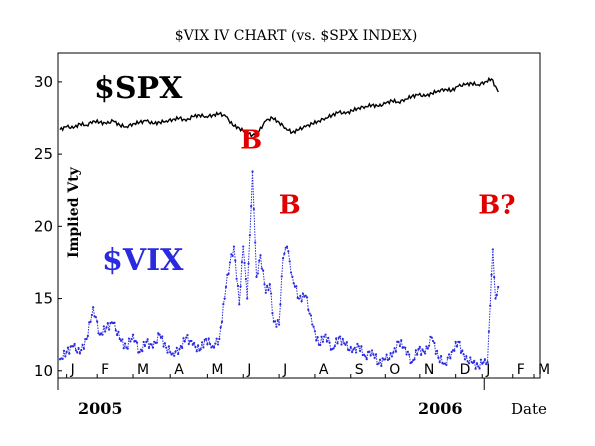 Image resolution: width=595 pixels, height=446 pixels. What do you see at coordinates (429, 370) in the screenshot?
I see `x-tick-label: N` at bounding box center [429, 370].